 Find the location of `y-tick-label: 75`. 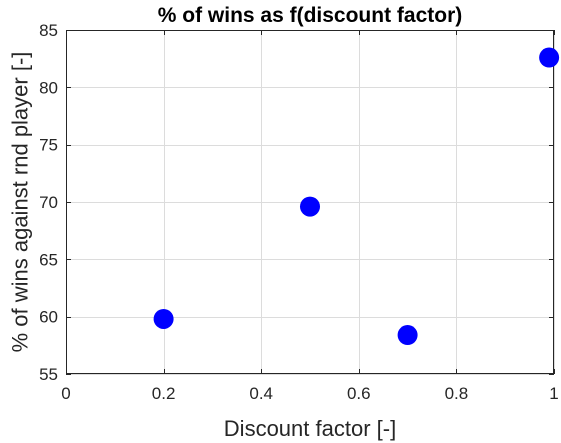

y-tick-label: 75 is located at coordinates (48, 145).